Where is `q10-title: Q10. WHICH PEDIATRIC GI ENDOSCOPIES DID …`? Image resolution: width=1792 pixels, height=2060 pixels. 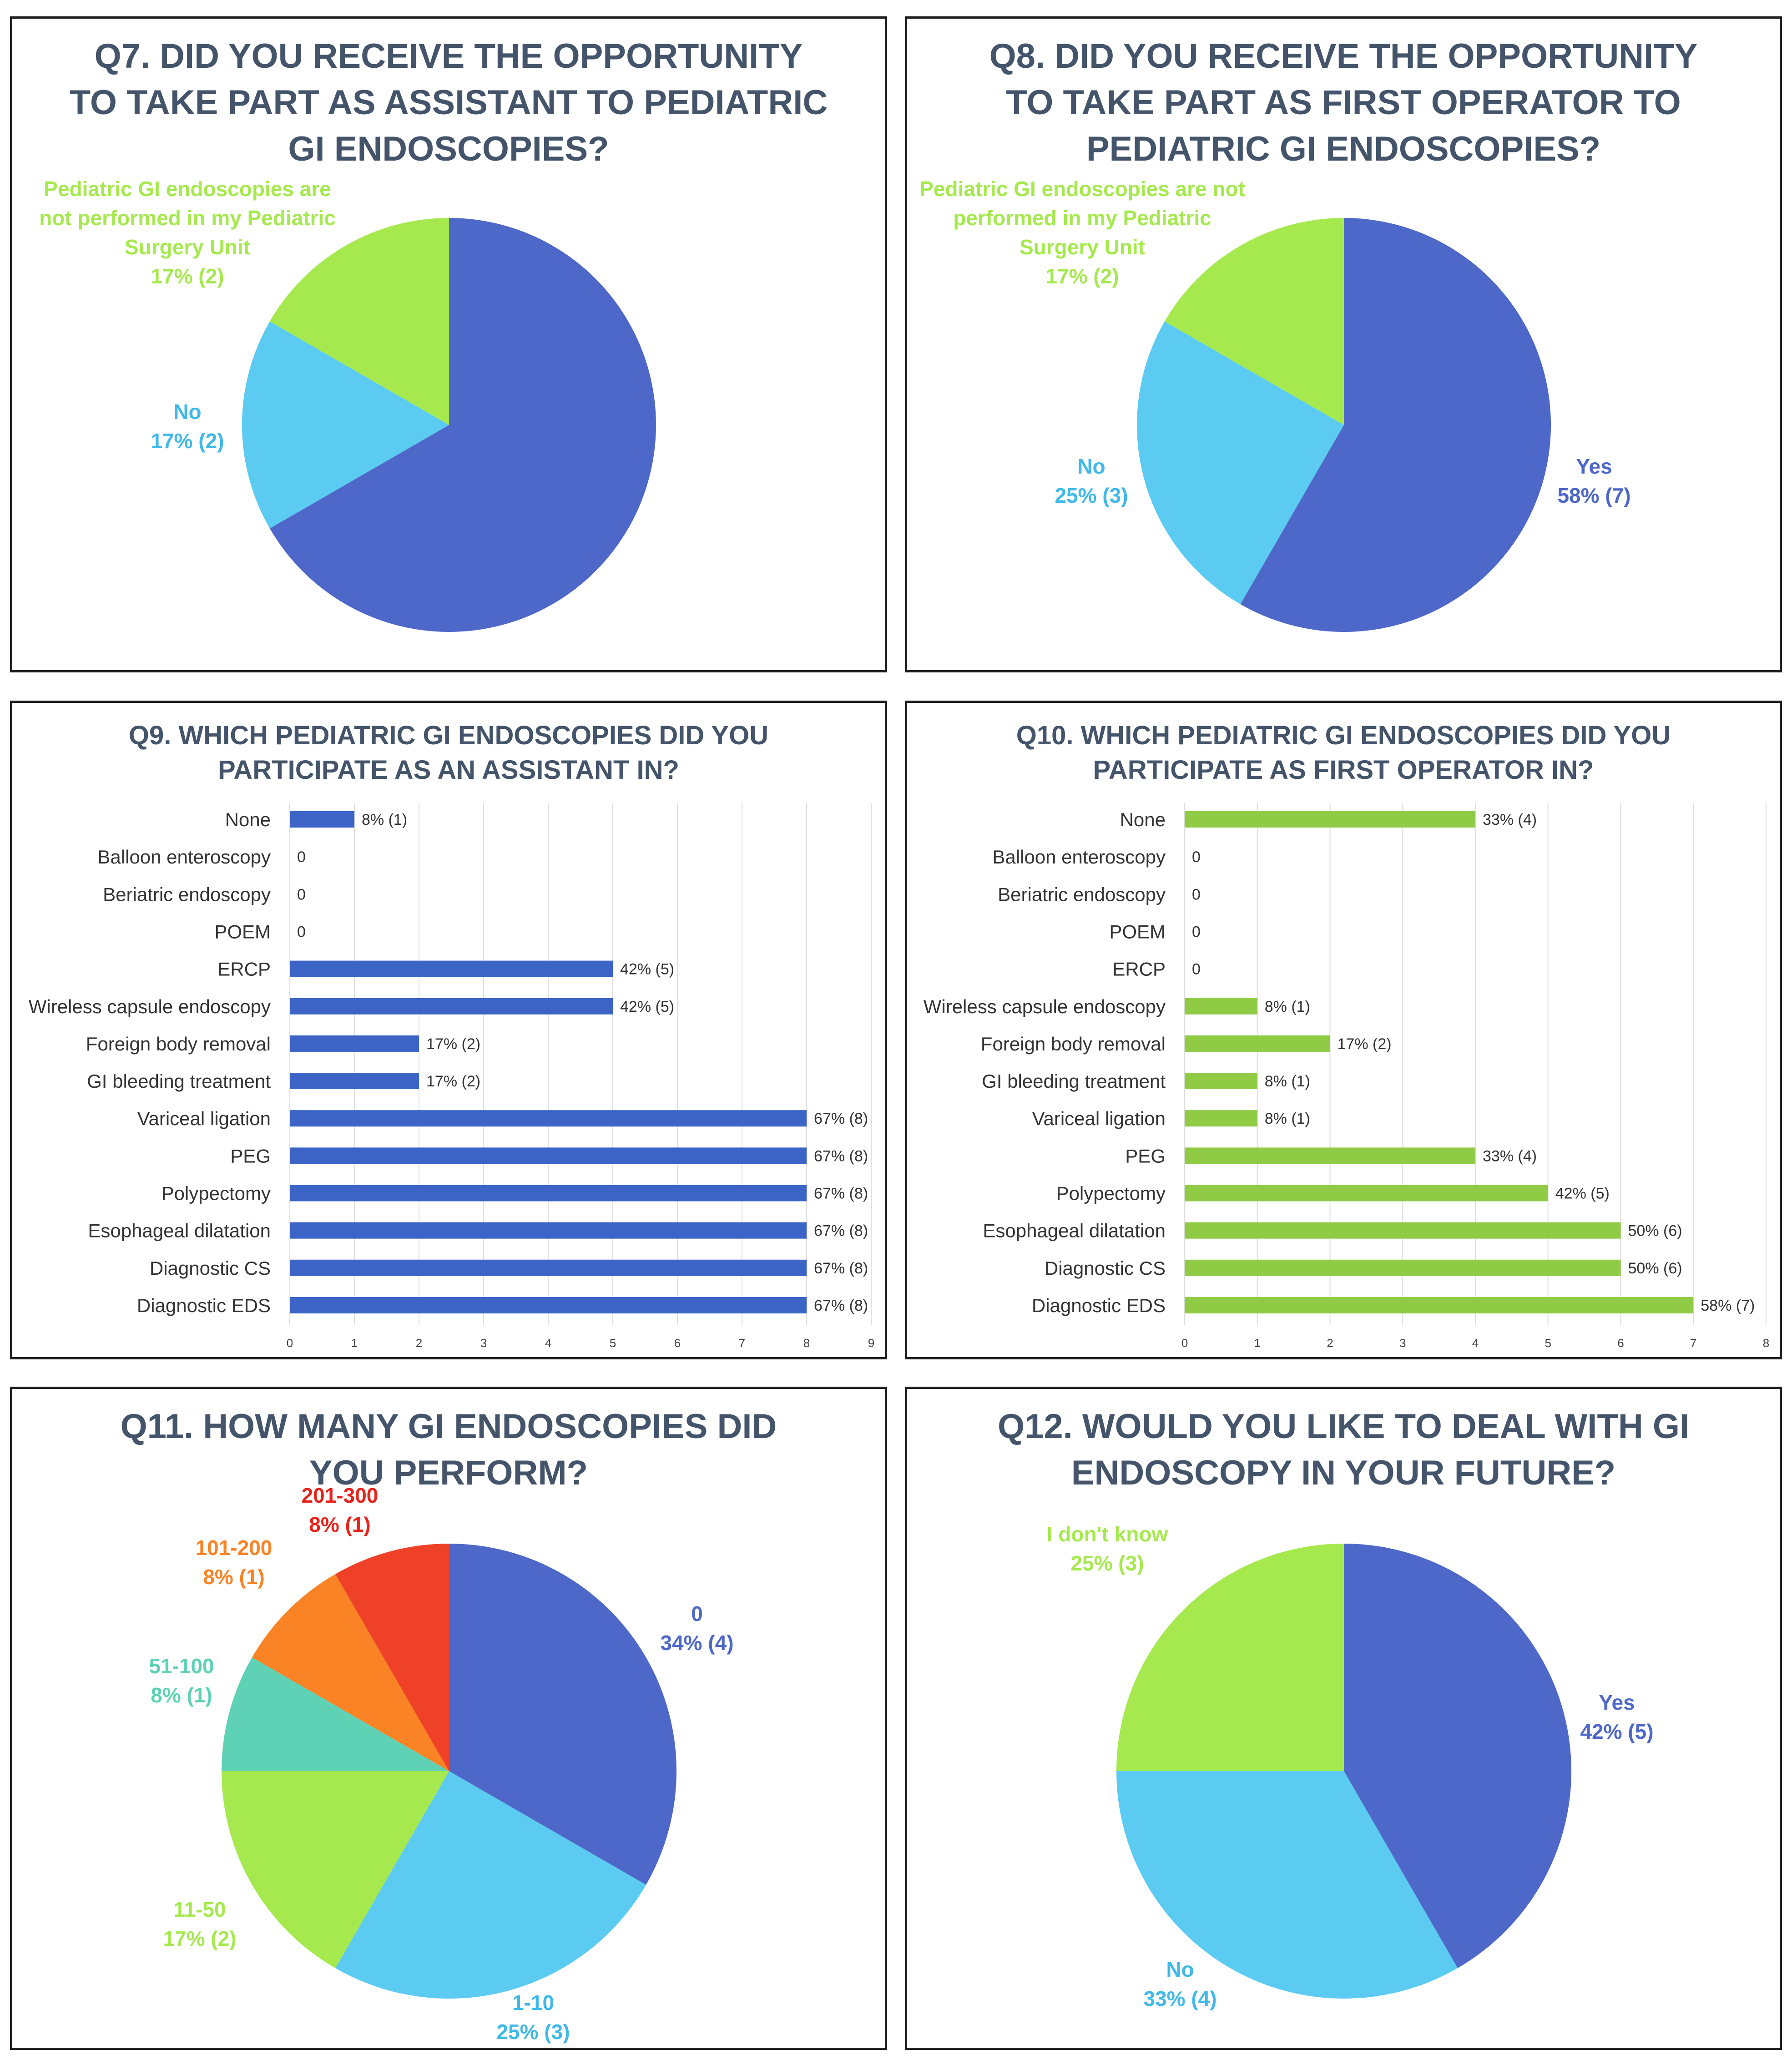
q10-title: Q10. WHICH PEDIATRIC GI ENDOSCOPIES DID … is located at coordinates (1343, 753).